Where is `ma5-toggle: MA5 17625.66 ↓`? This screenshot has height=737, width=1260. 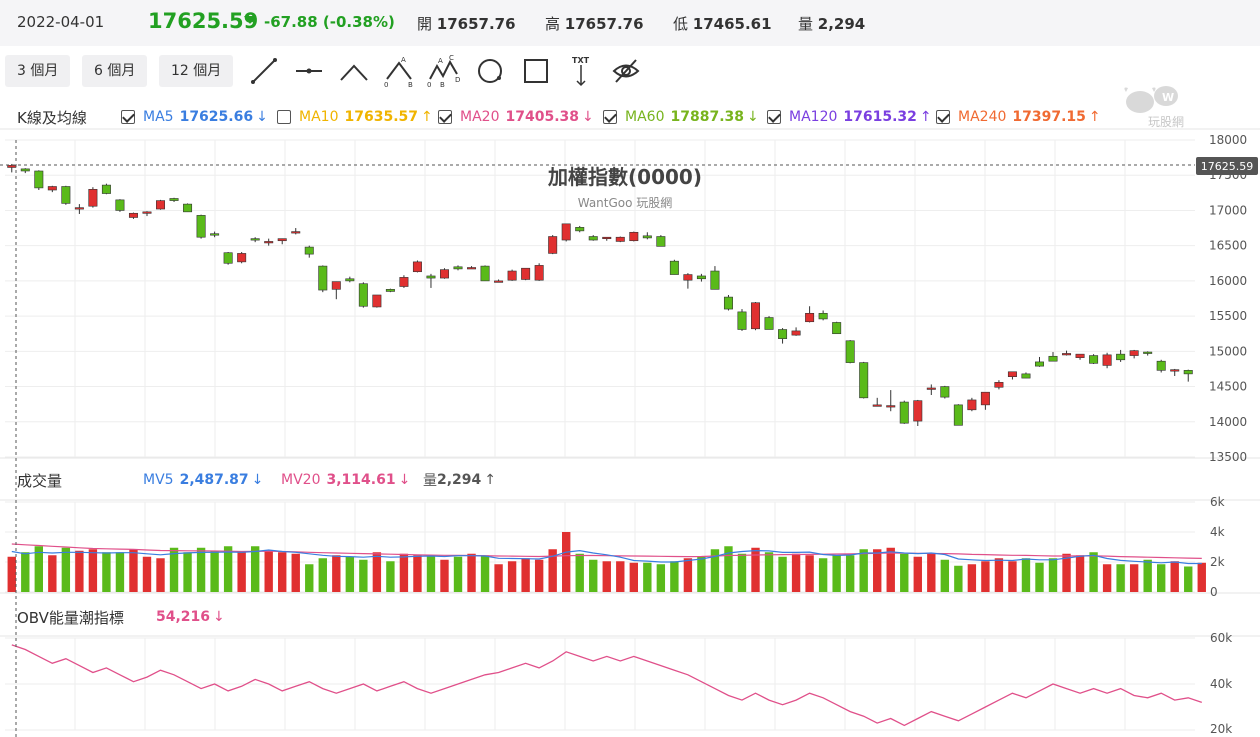 ma5-toggle: MA5 17625.66 ↓ is located at coordinates (194, 117).